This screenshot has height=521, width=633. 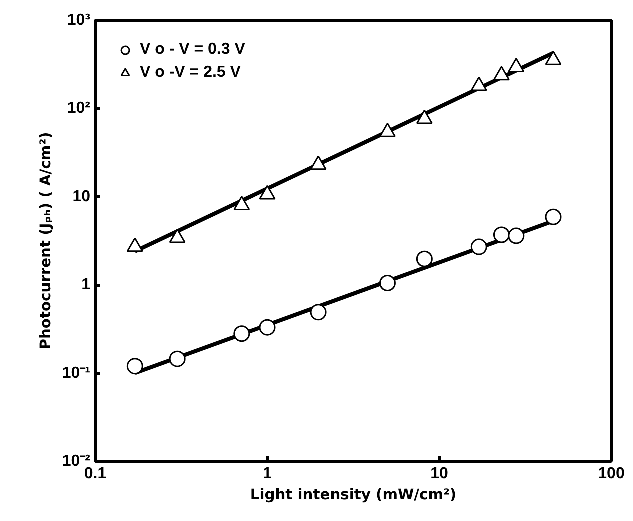 I want to click on x-tick-label: 1, so click(x=267, y=474).